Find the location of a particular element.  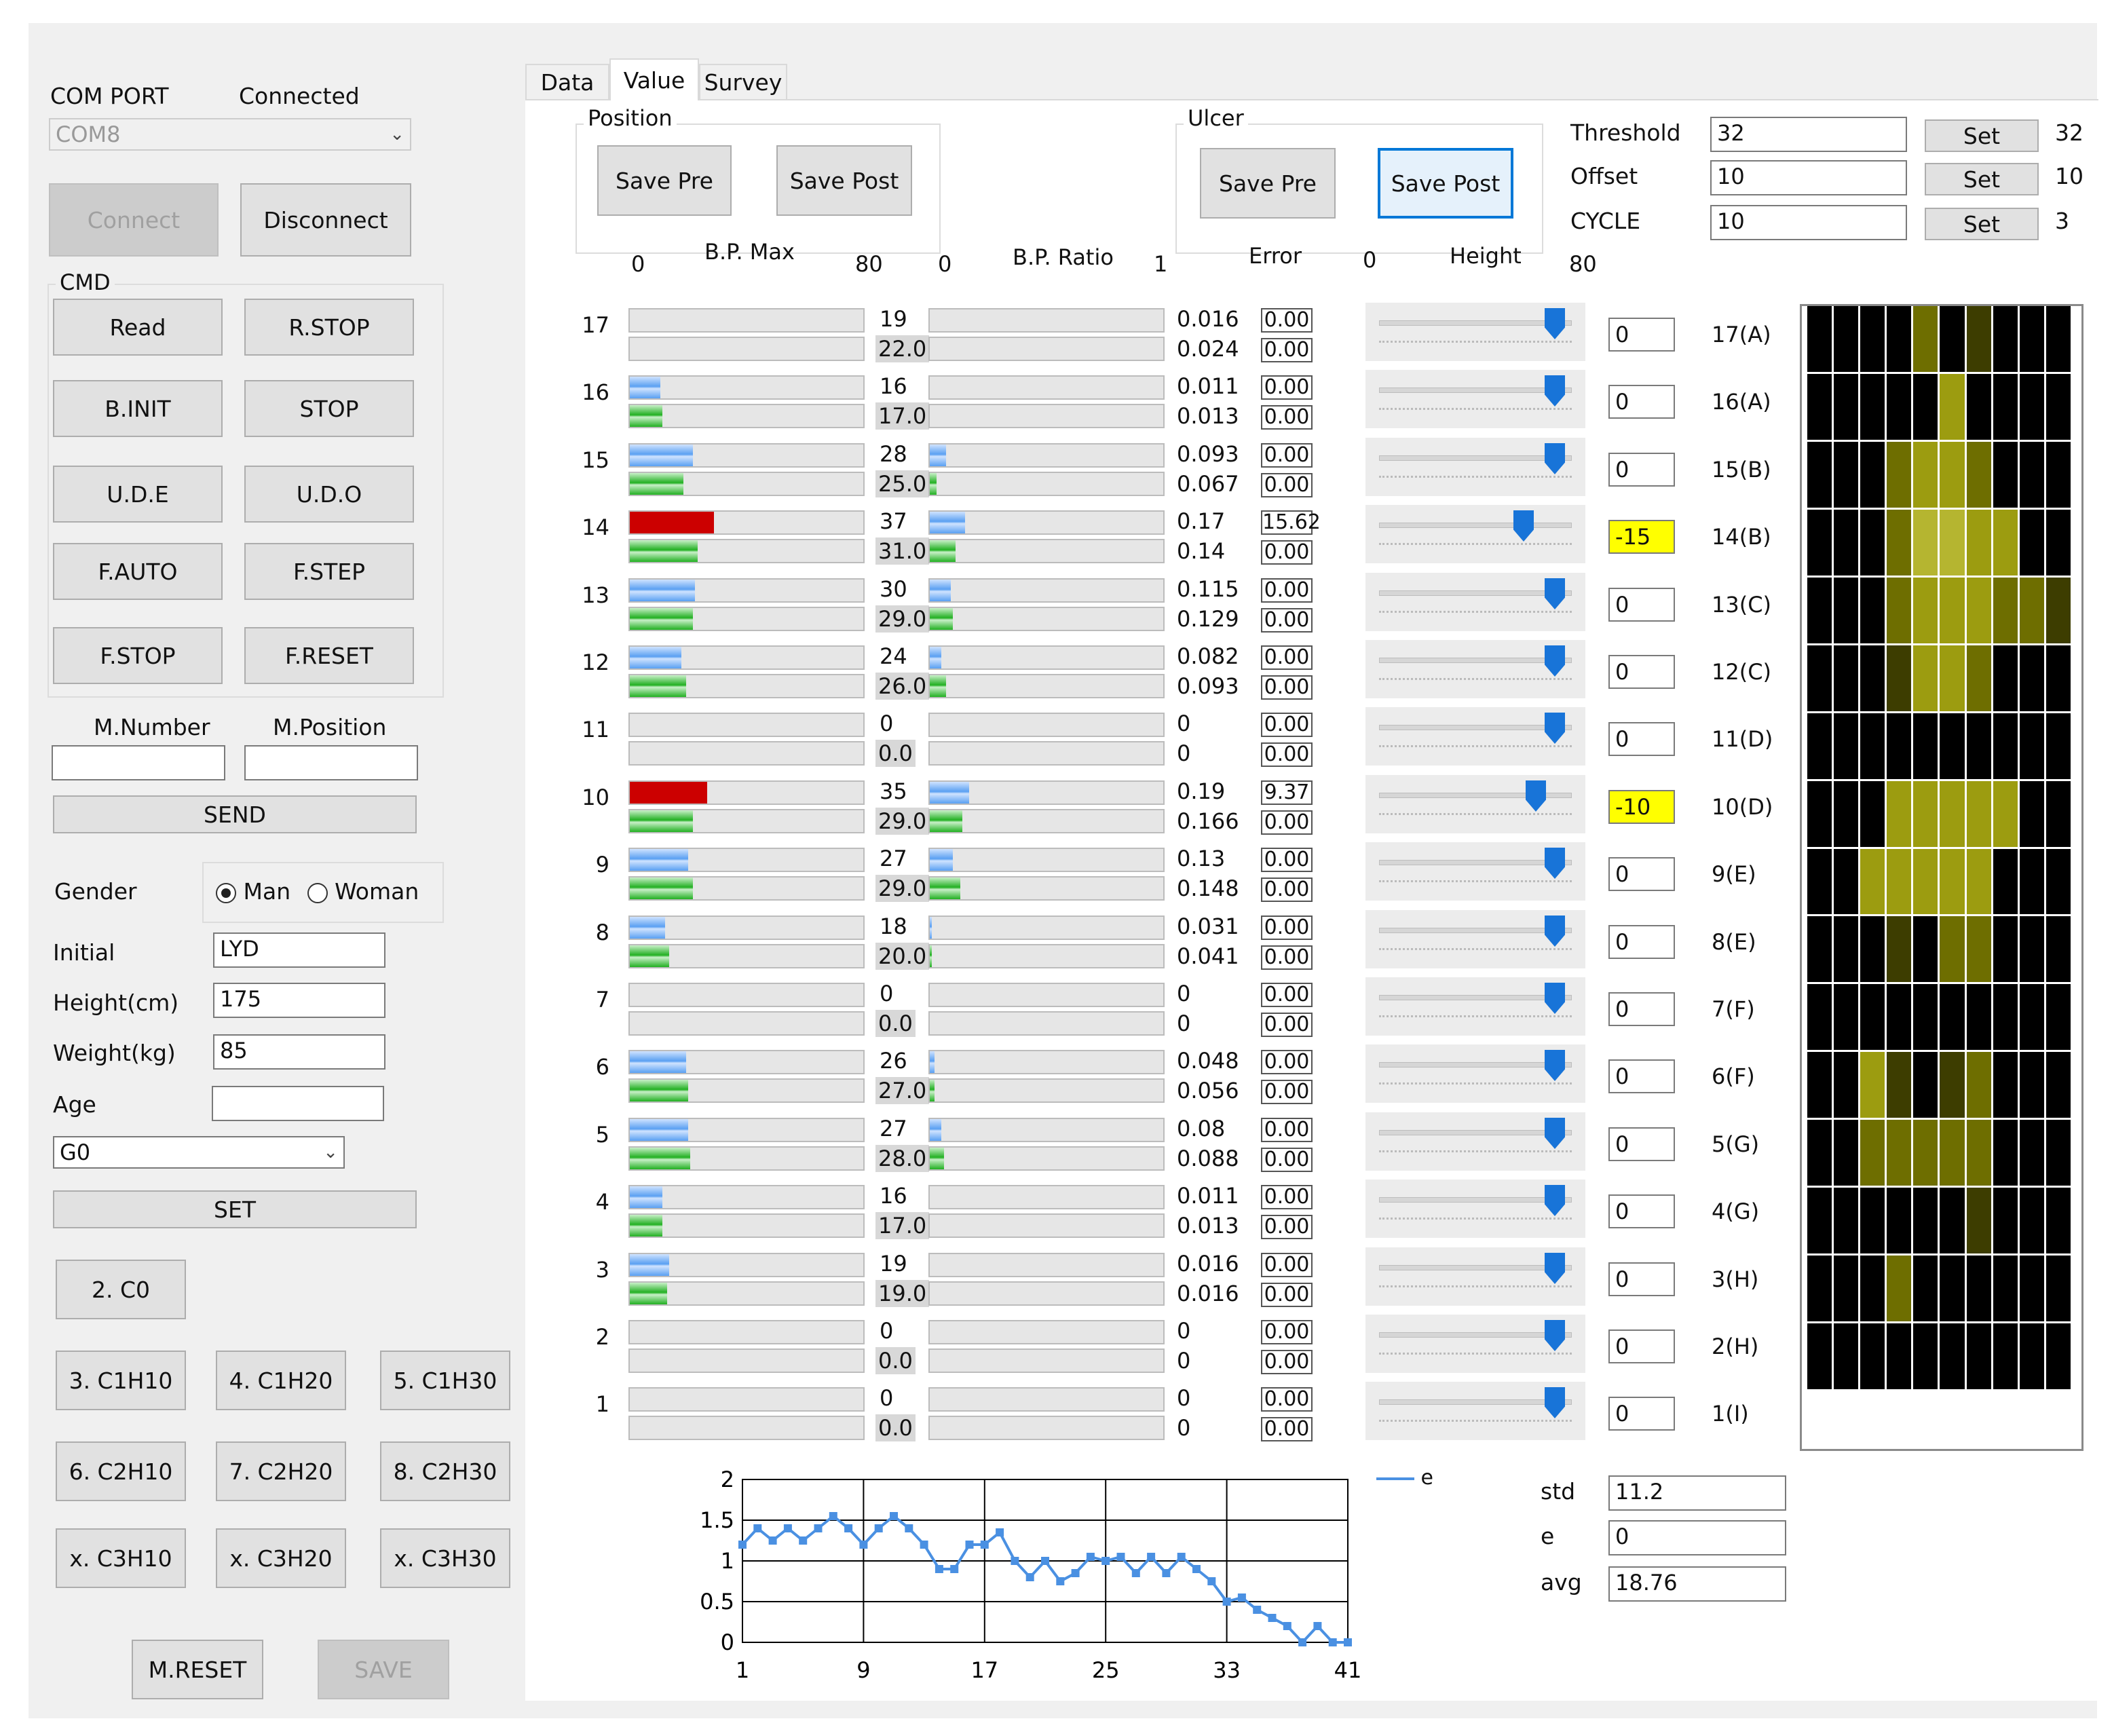

preset-button-5: 6. C2H10 is located at coordinates (121, 1471).